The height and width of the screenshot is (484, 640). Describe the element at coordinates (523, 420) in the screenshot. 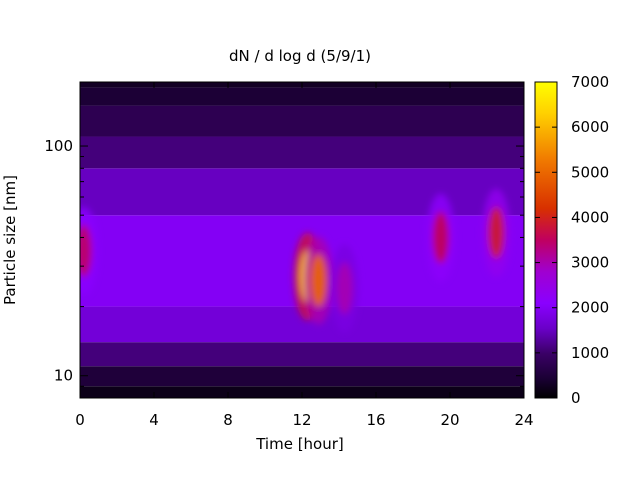

I see `x-tick-label: 24` at that location.